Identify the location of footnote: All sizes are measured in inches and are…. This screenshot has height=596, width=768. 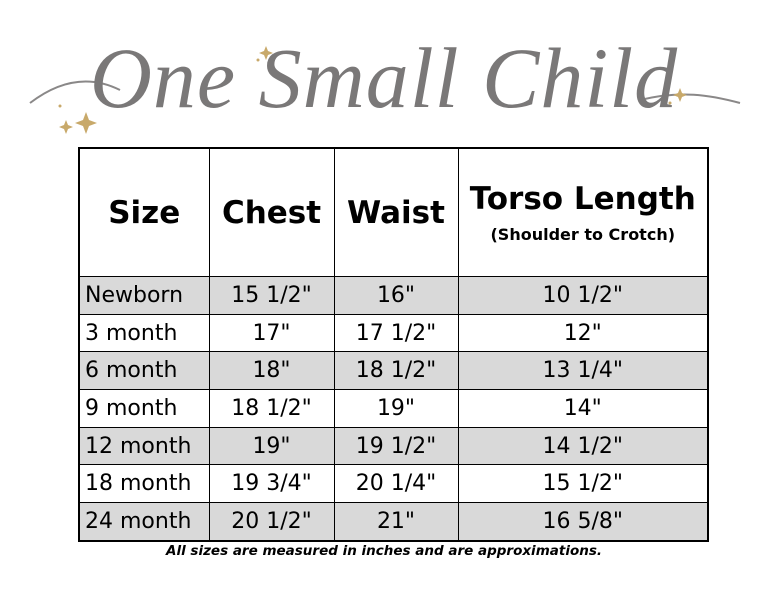
(384, 551).